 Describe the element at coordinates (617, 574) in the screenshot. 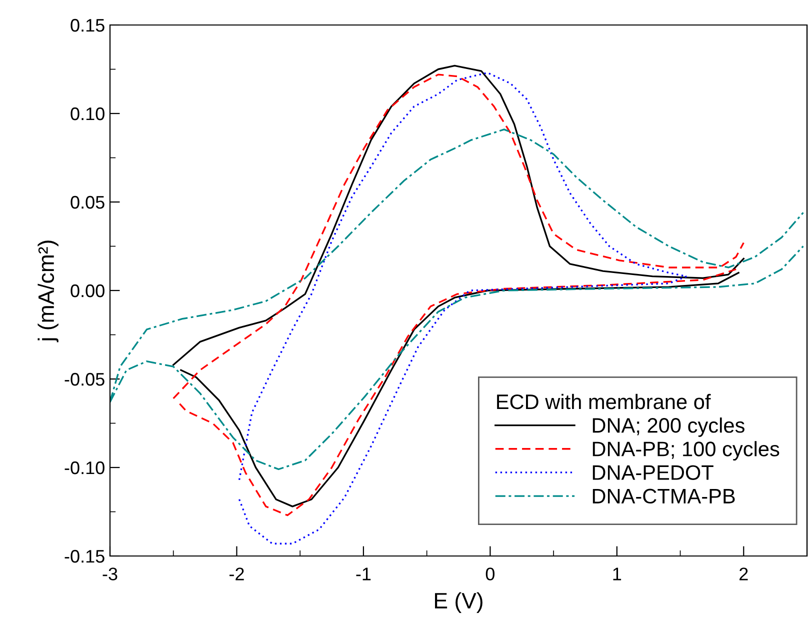

I see `x-tick-label: 1` at that location.